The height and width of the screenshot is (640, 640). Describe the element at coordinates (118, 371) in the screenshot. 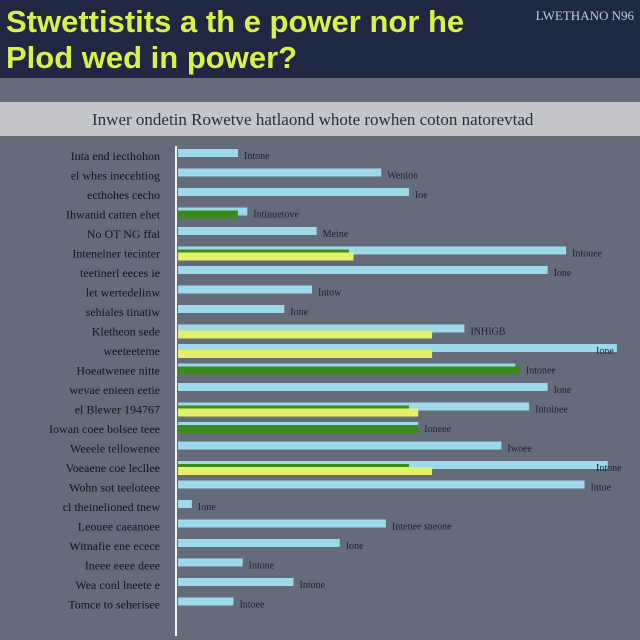

I see `category-label: Hoeatwenee nitte` at that location.